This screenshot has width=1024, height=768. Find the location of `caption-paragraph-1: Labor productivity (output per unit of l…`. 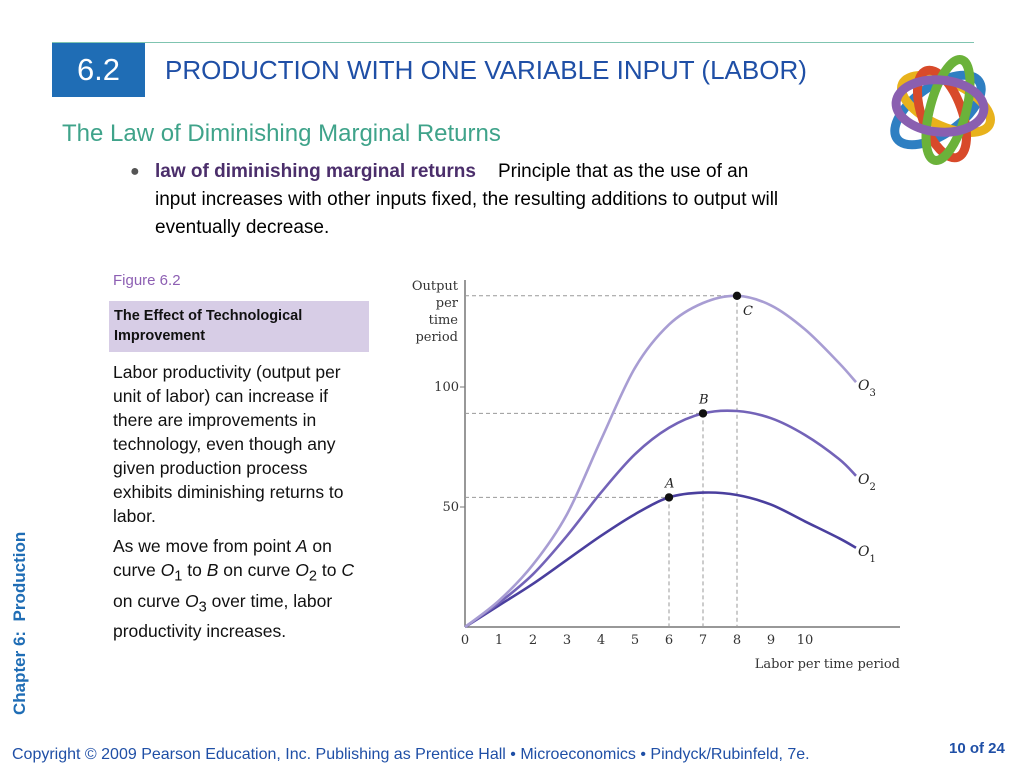

caption-paragraph-1: Labor productivity (output per unit of l… is located at coordinates (228, 444).